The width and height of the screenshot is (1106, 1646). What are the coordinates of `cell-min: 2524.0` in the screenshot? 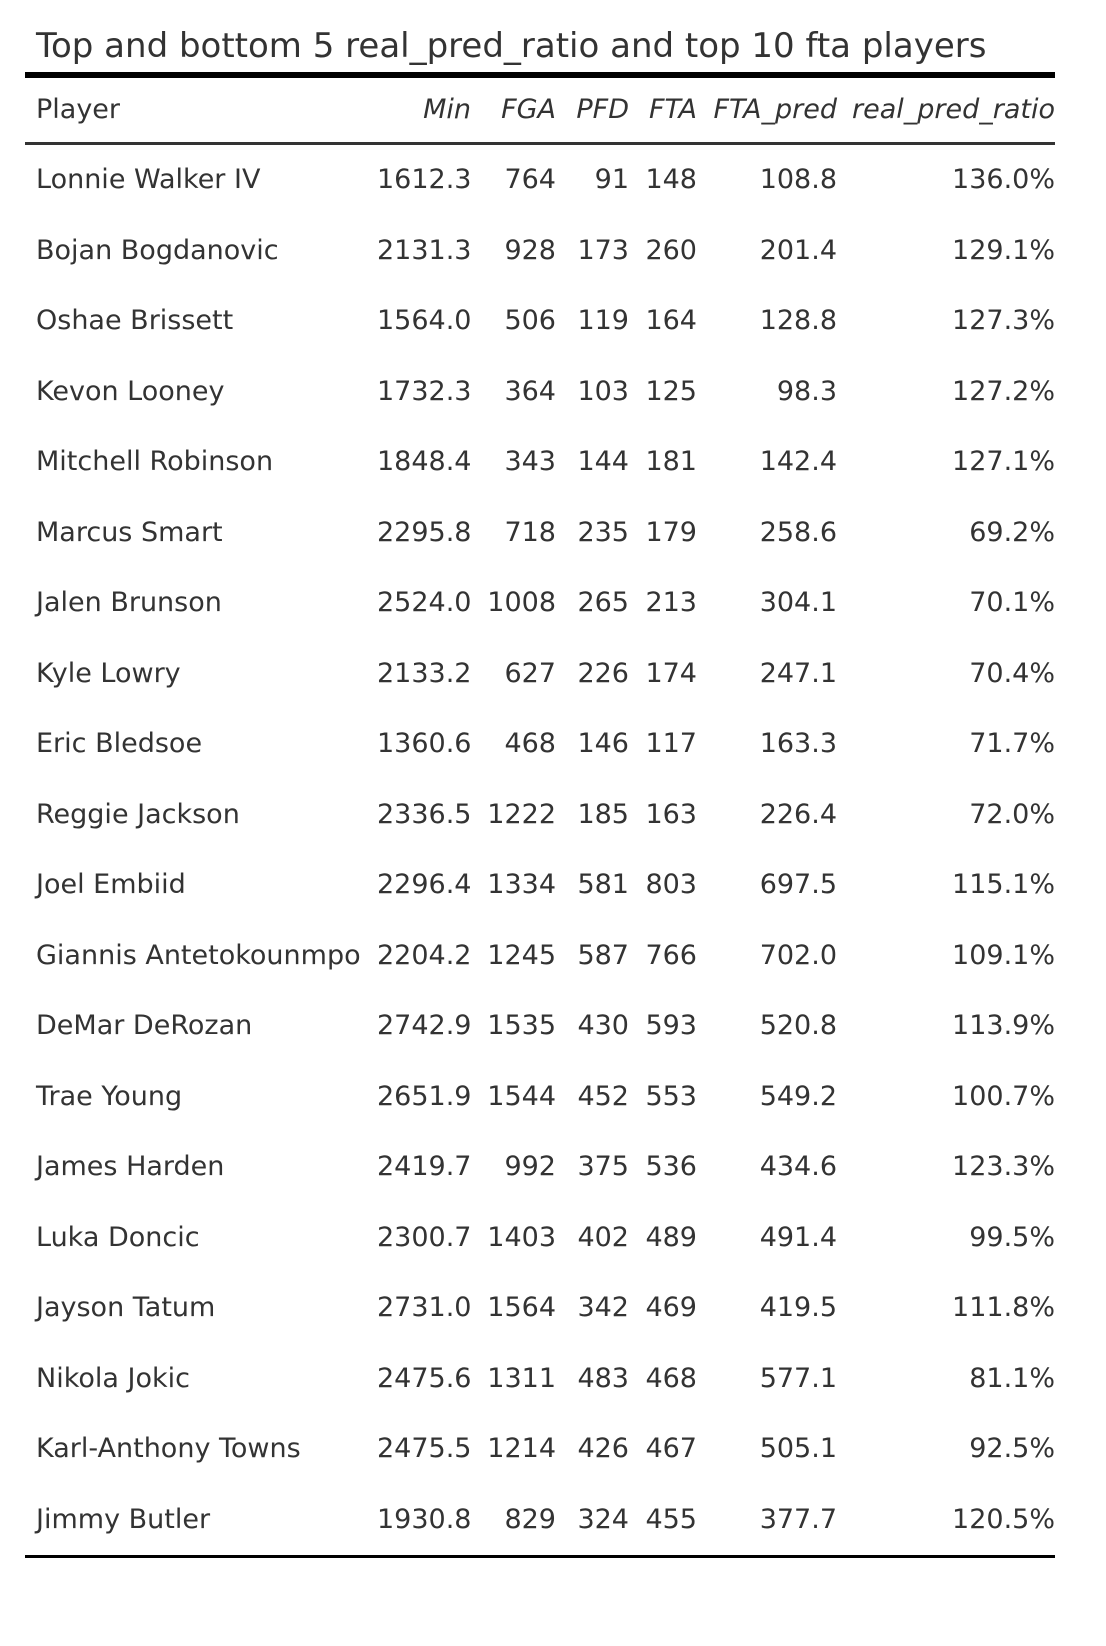 It's located at (424, 602).